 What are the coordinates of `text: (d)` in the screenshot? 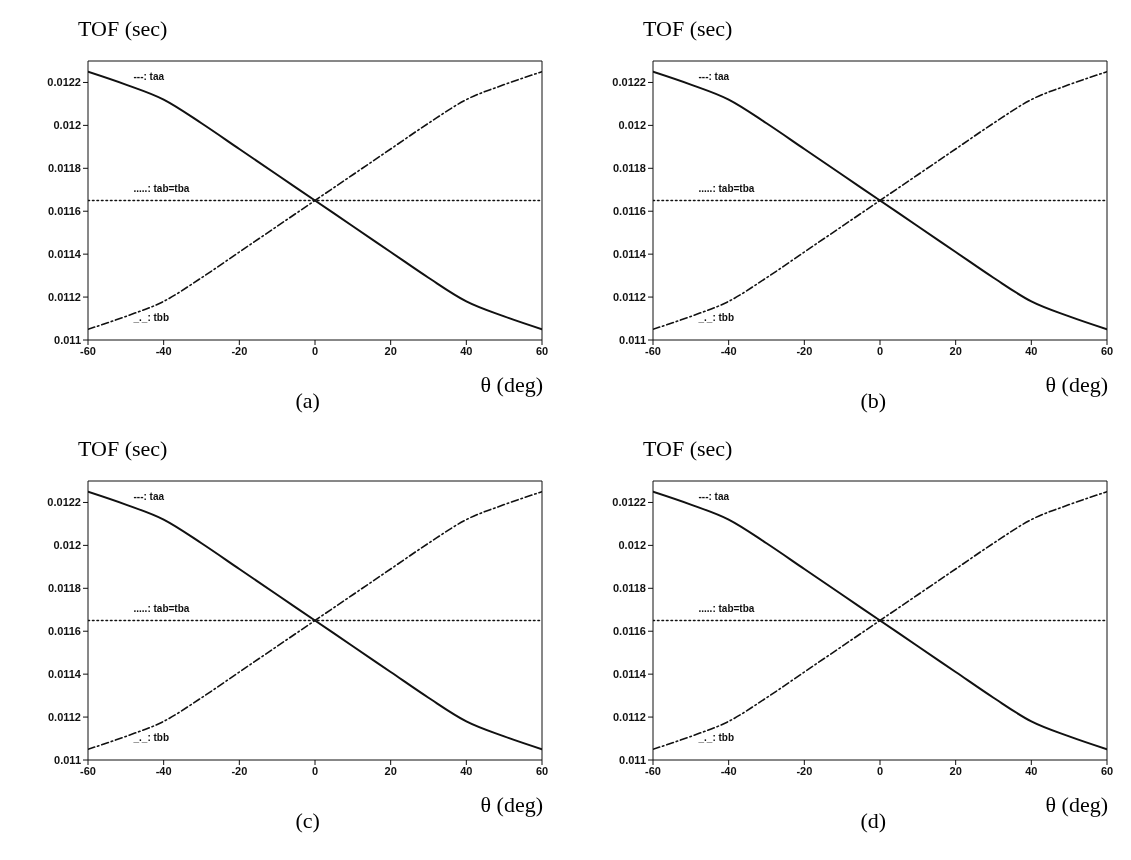 It's located at (873, 821).